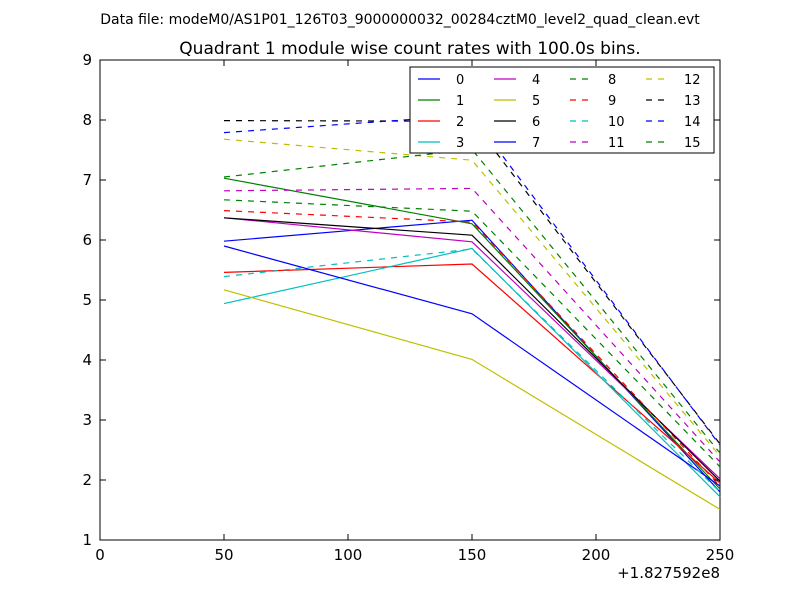  I want to click on legend-label-6: 6, so click(536, 122).